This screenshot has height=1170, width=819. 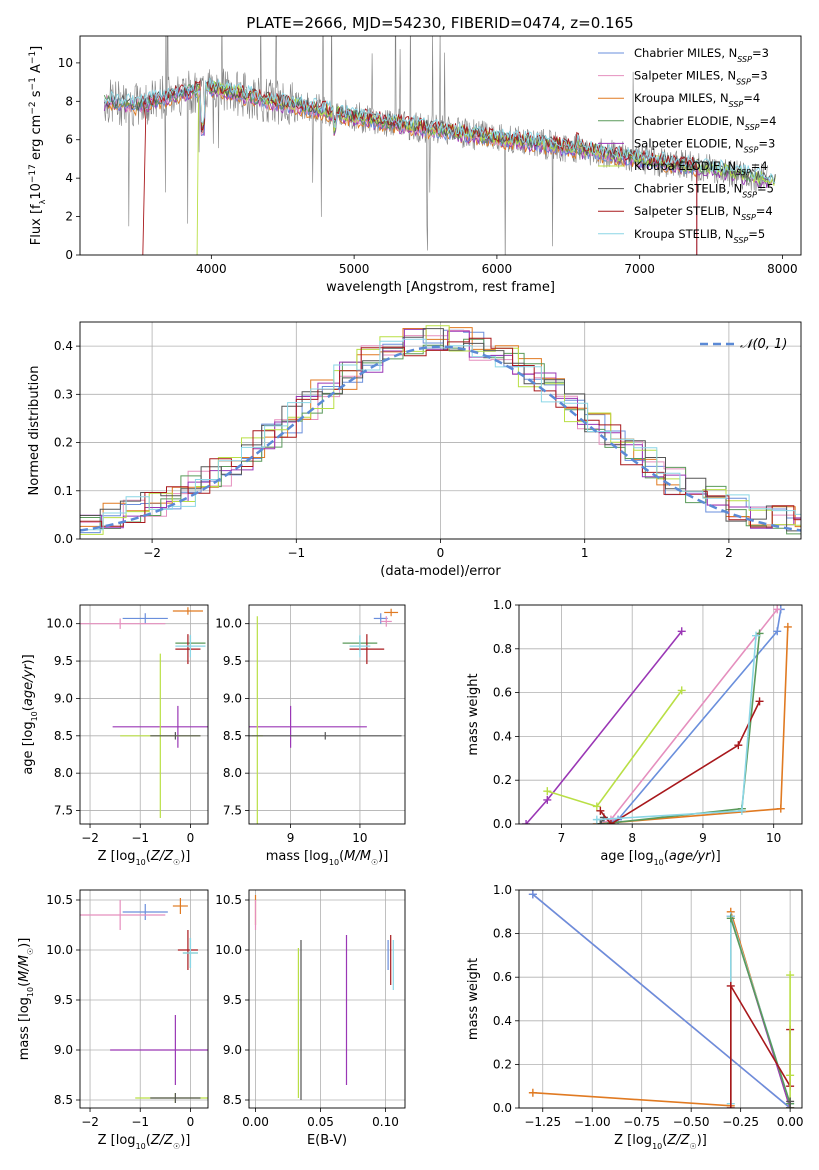 What do you see at coordinates (542, 1122) in the screenshot?
I see `x-tick-label: −1.25` at bounding box center [542, 1122].